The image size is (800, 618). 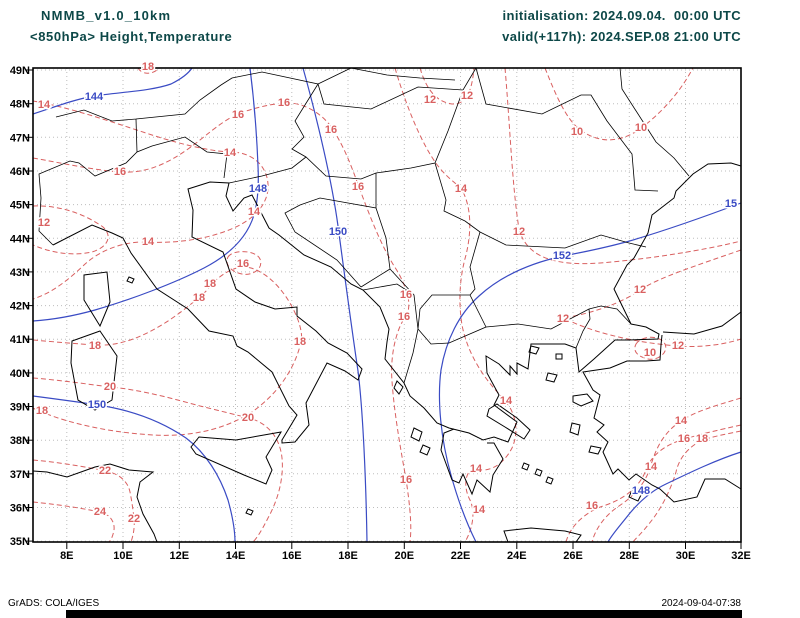 What do you see at coordinates (674, 497) in the screenshot?
I see `height-contour-148b` at bounding box center [674, 497].